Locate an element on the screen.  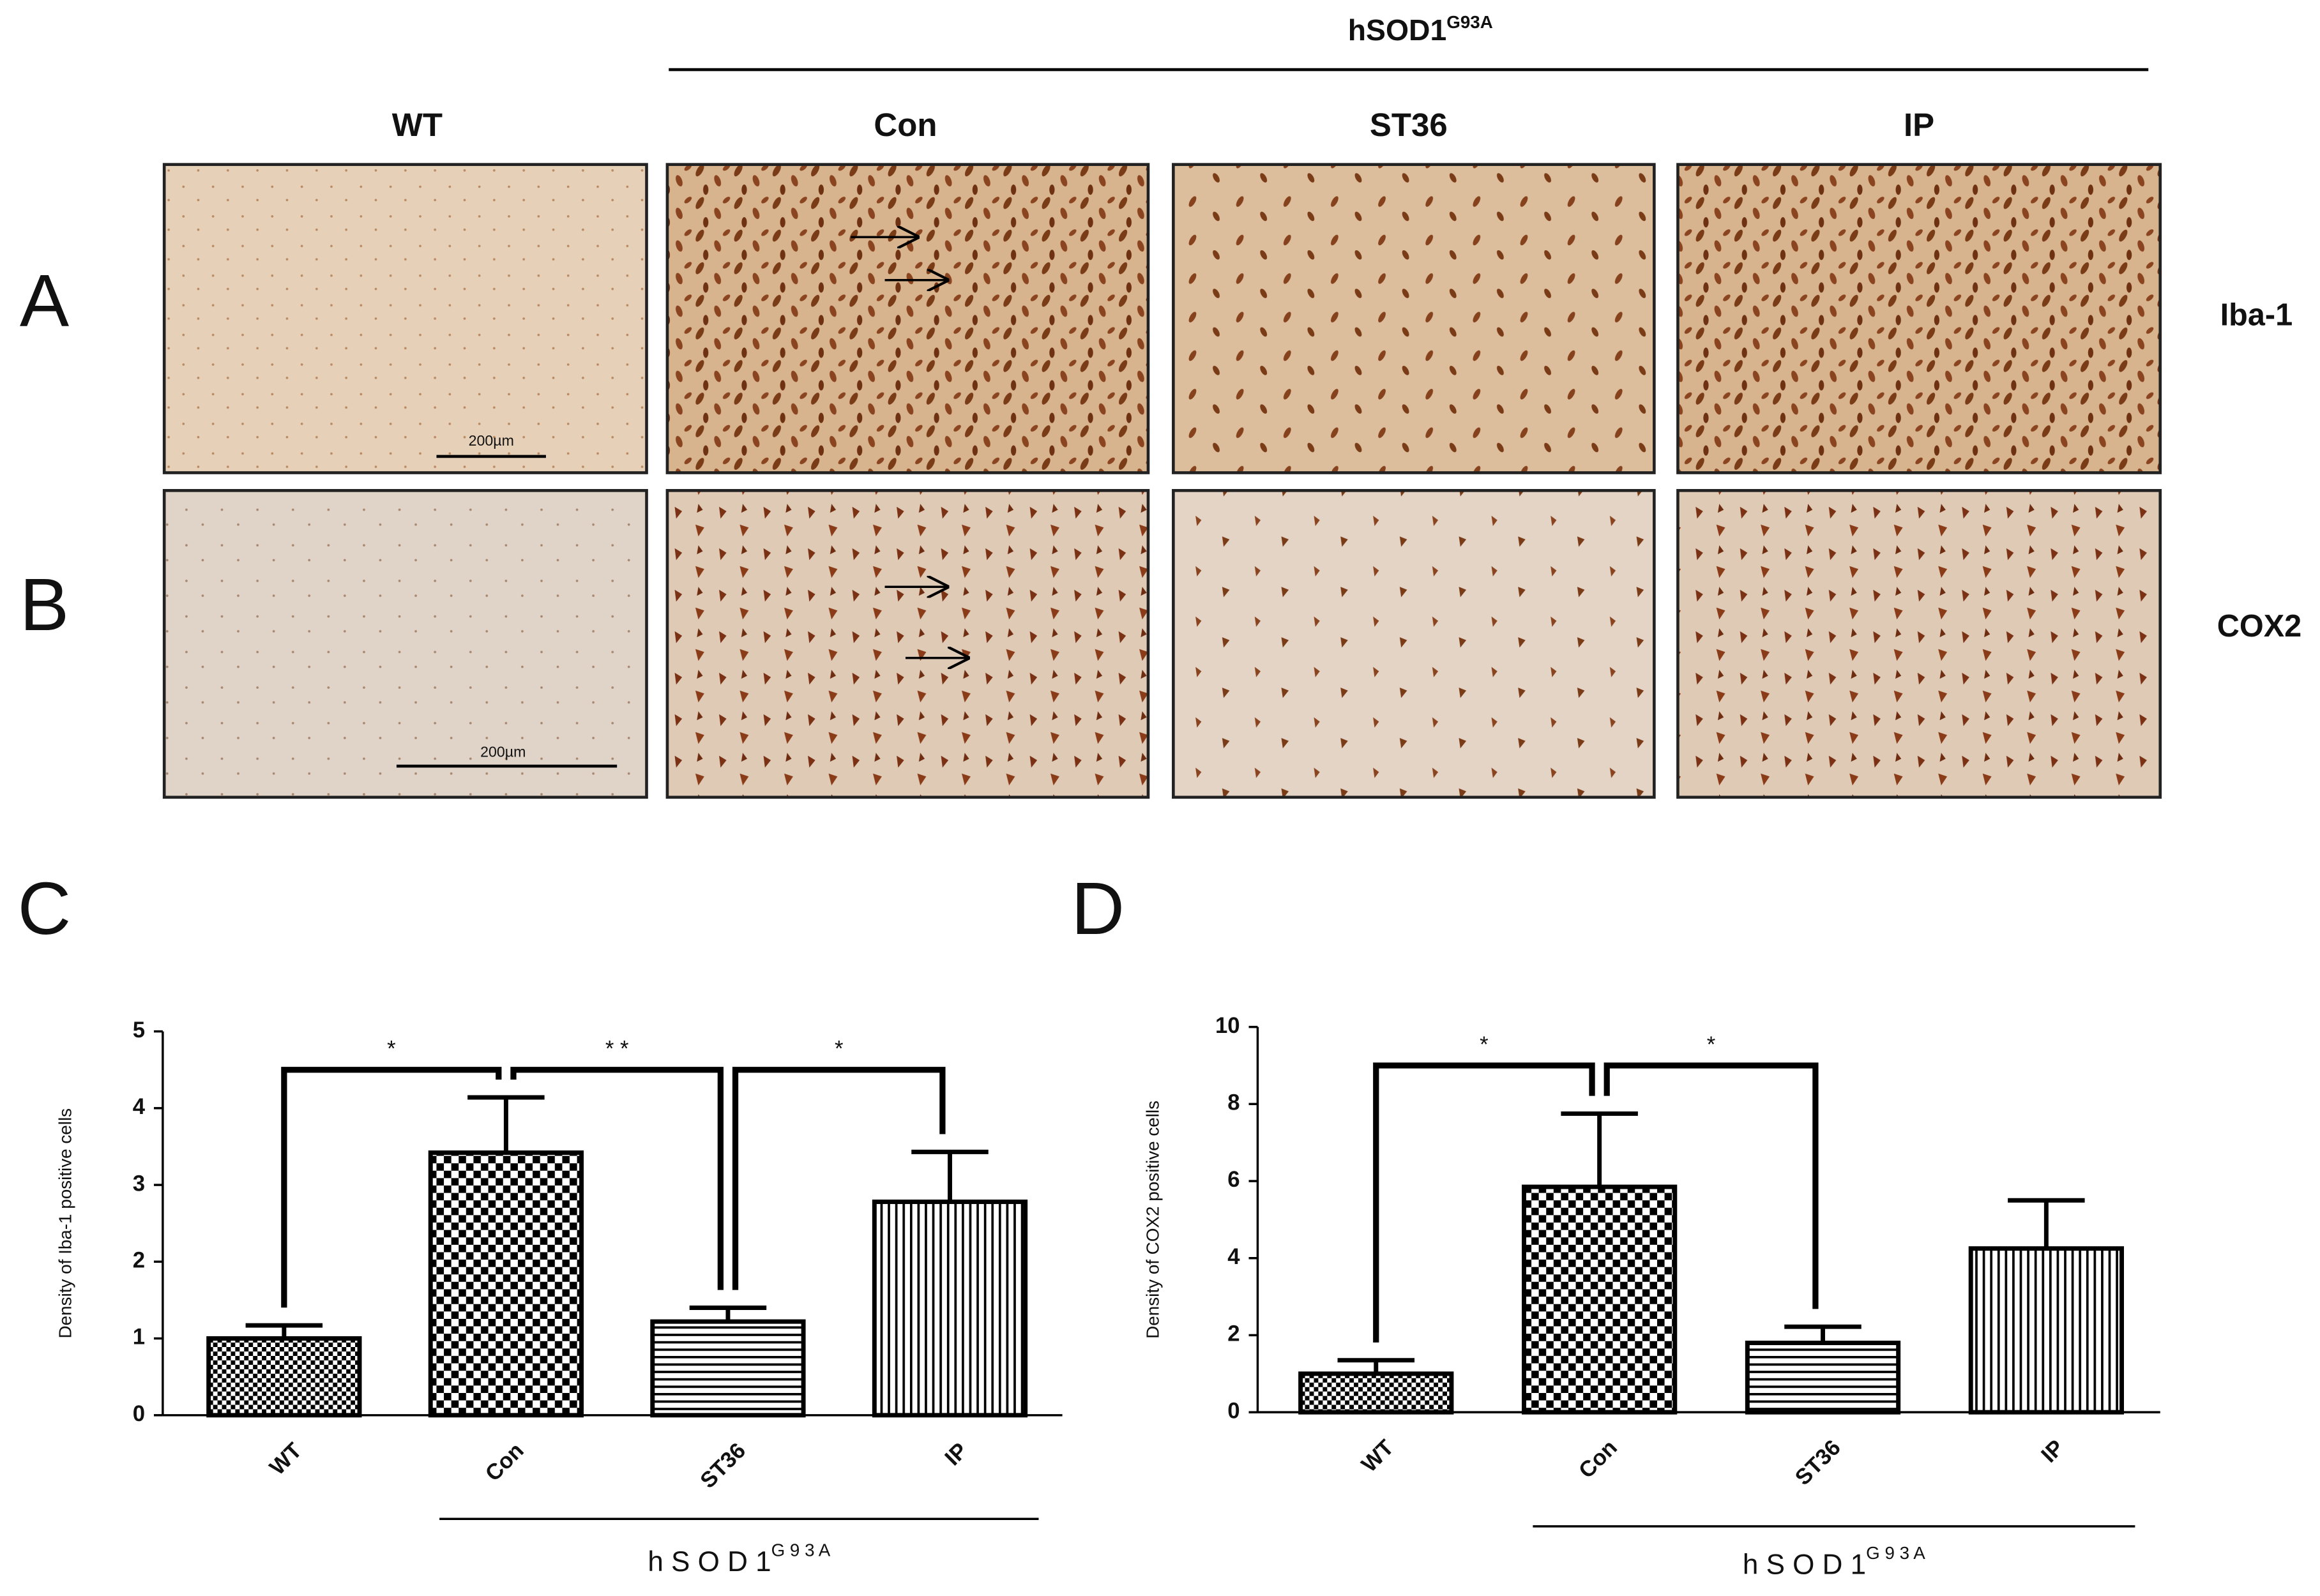
y-tick-label: 1 is located at coordinates (139, 1337).